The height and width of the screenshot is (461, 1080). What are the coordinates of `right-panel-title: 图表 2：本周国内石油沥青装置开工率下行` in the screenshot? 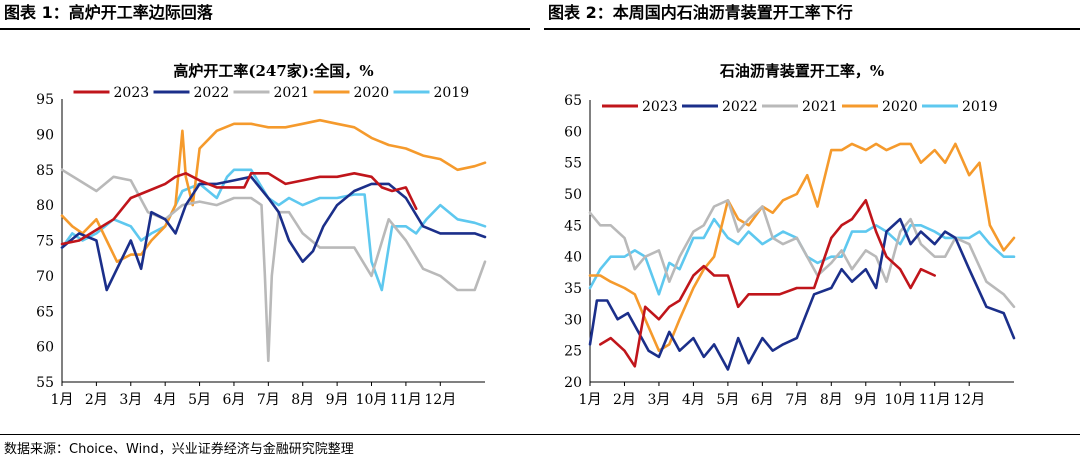 It's located at (700, 12).